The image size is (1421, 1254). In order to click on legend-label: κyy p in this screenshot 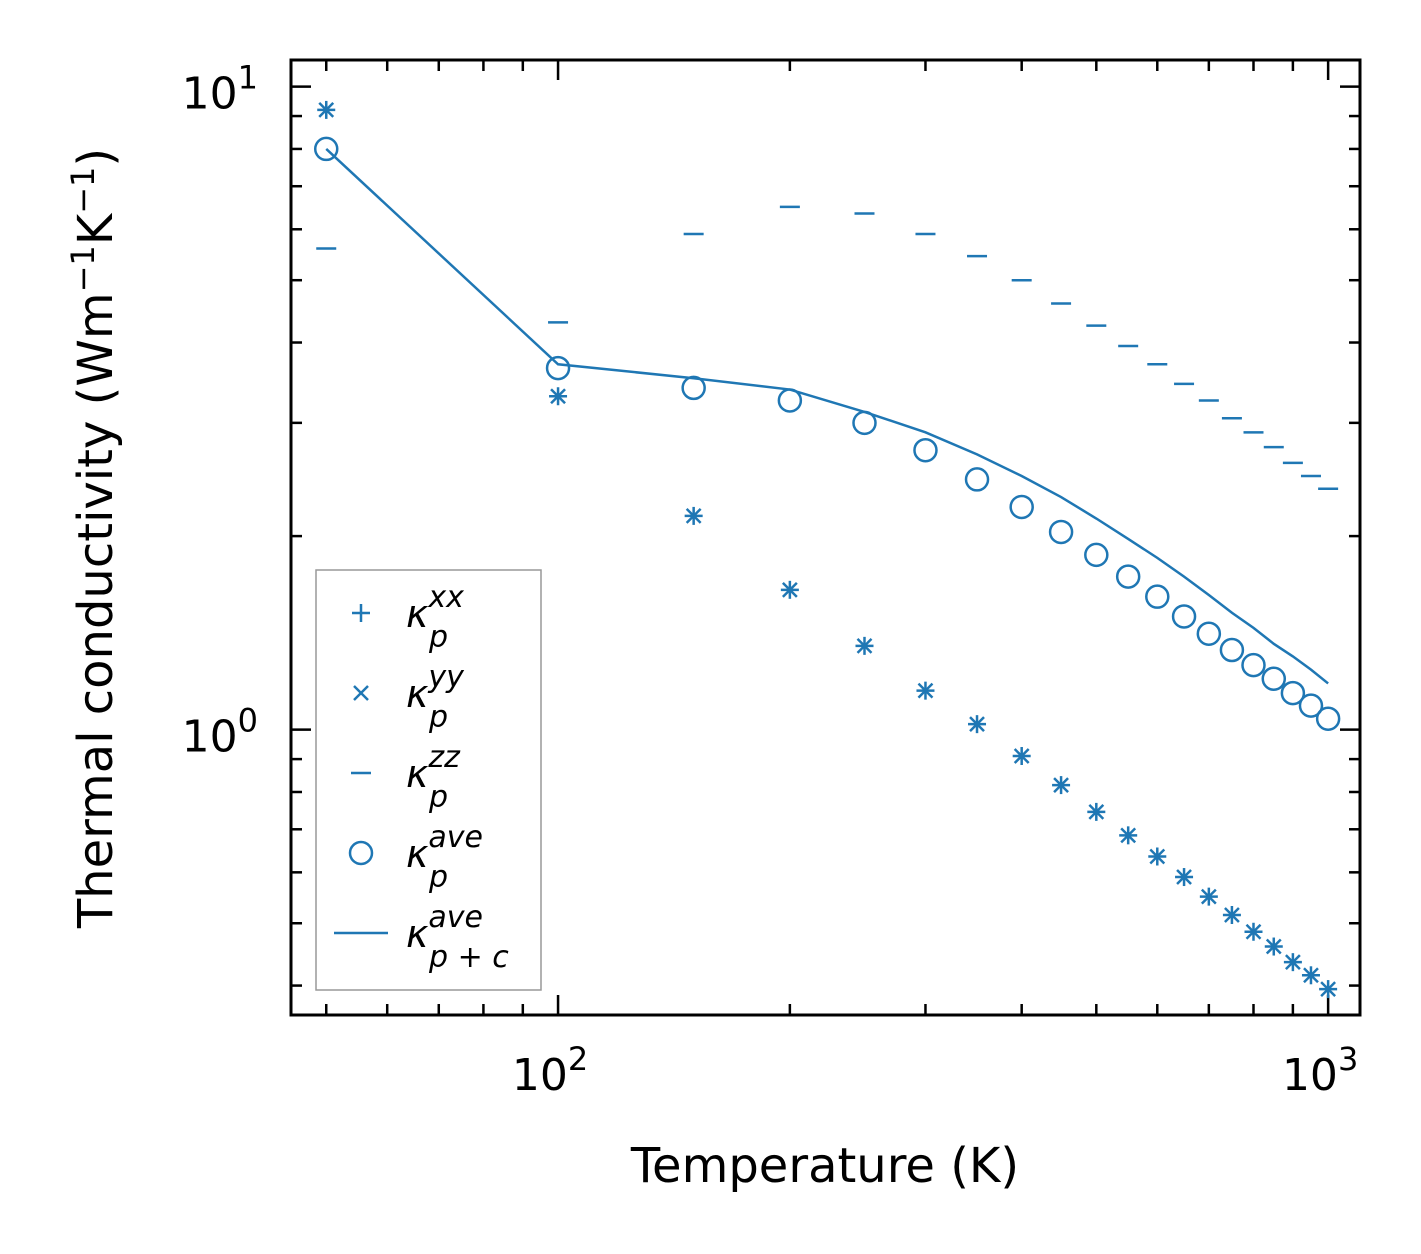, I will do `click(435, 697)`.